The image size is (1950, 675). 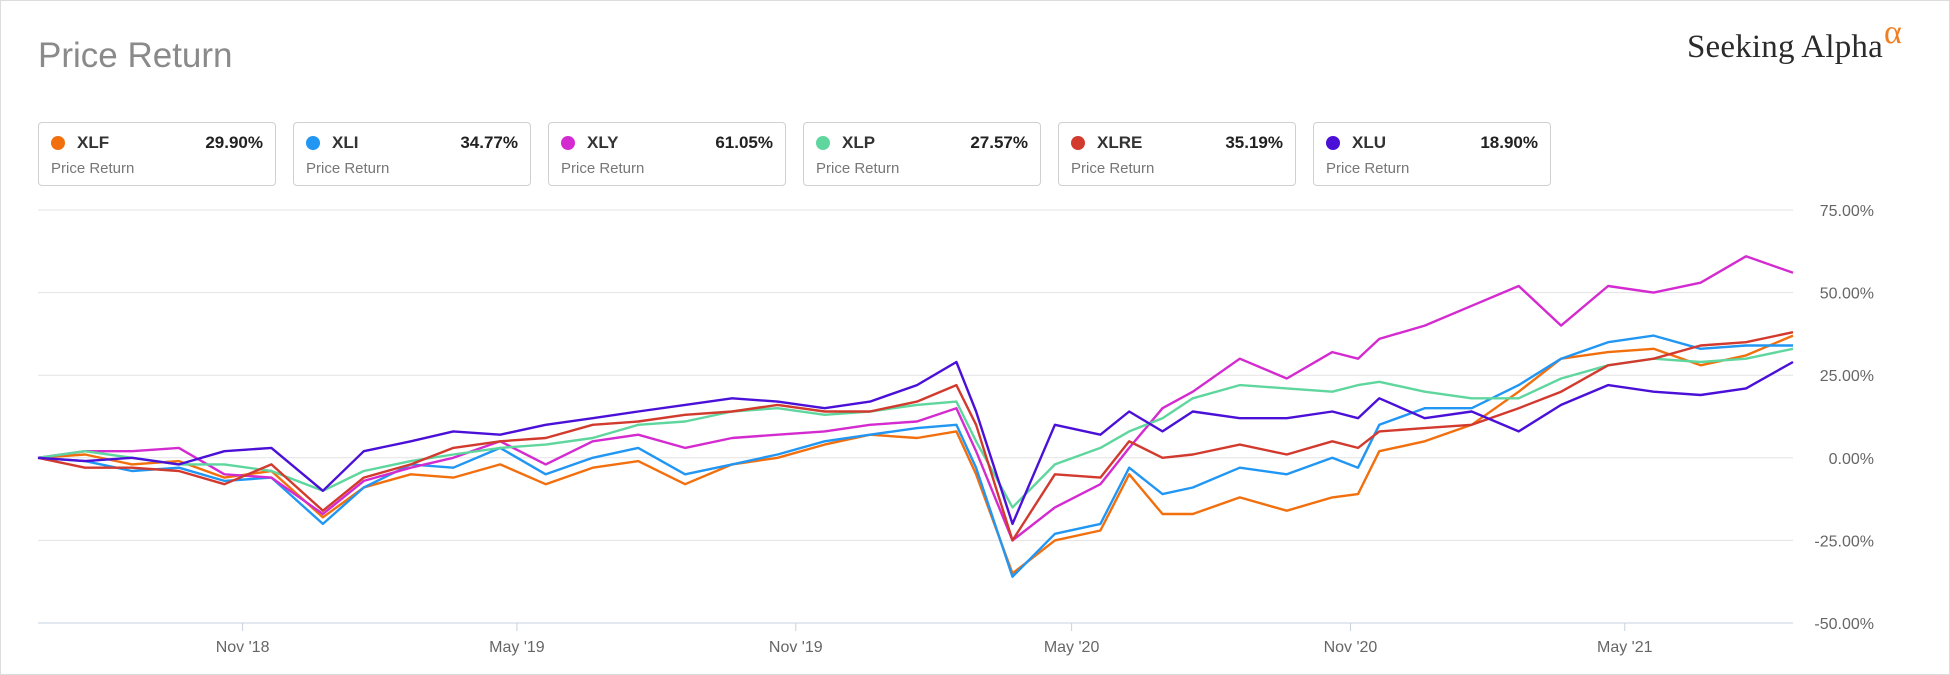 I want to click on legend-item-xlu: XLU 18.90% Price Return, so click(x=1432, y=154).